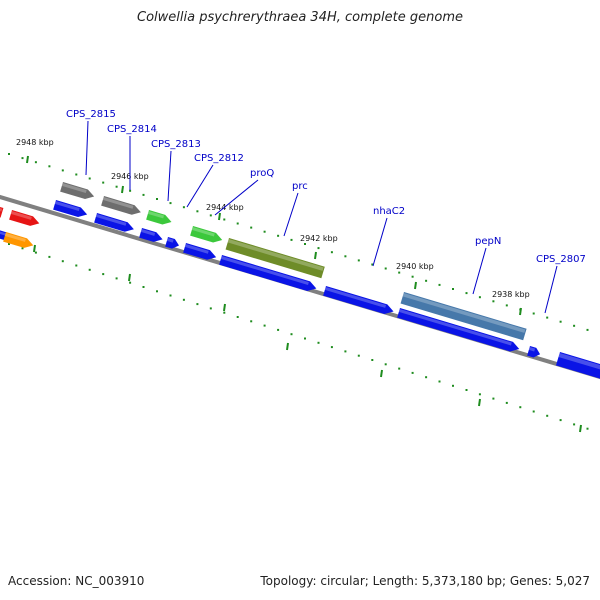 The image size is (600, 600). What do you see at coordinates (389, 211) in the screenshot?
I see `gene-label: nhaC2` at bounding box center [389, 211].